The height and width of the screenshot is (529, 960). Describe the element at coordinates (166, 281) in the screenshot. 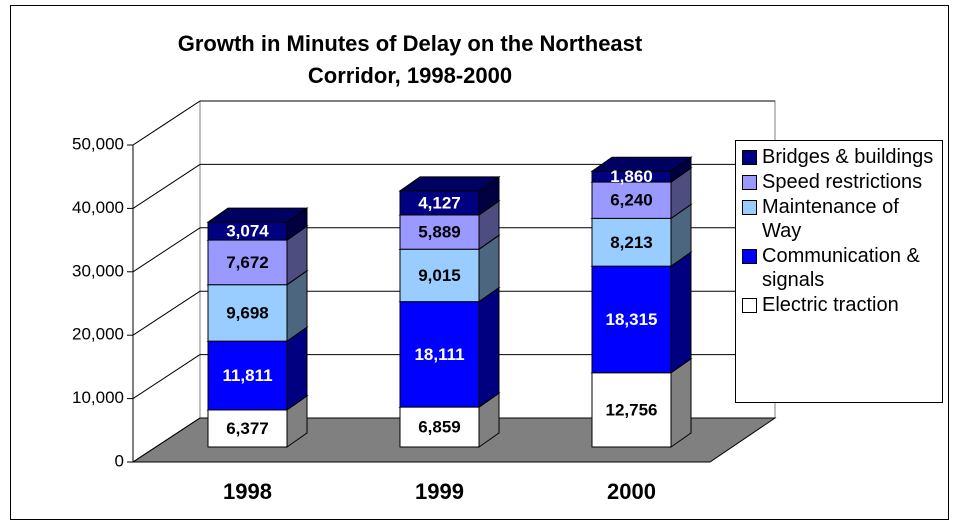

I see `side-wall` at that location.